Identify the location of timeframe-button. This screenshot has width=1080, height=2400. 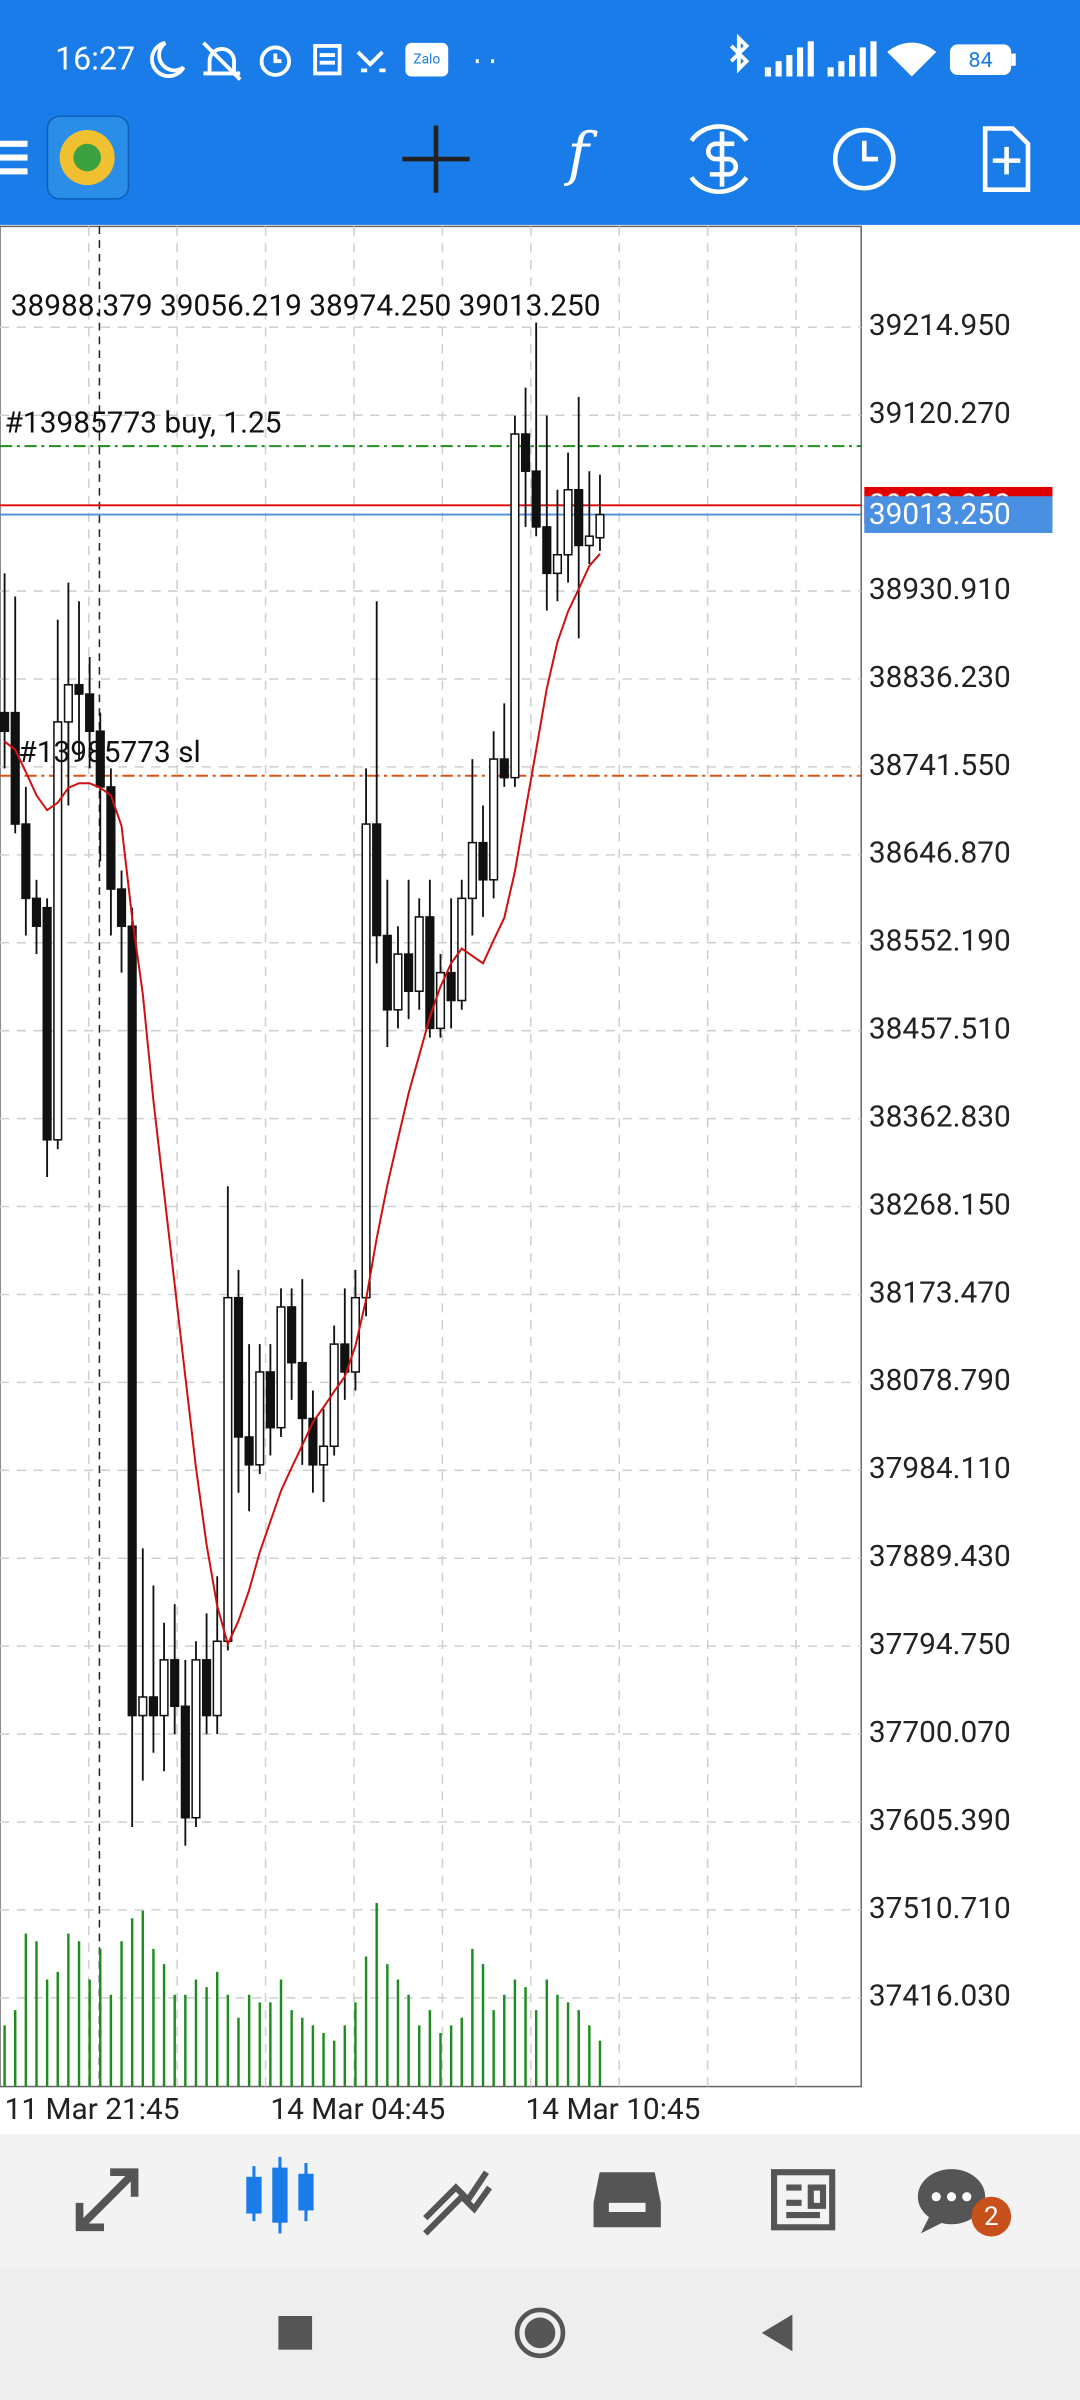
(864, 159).